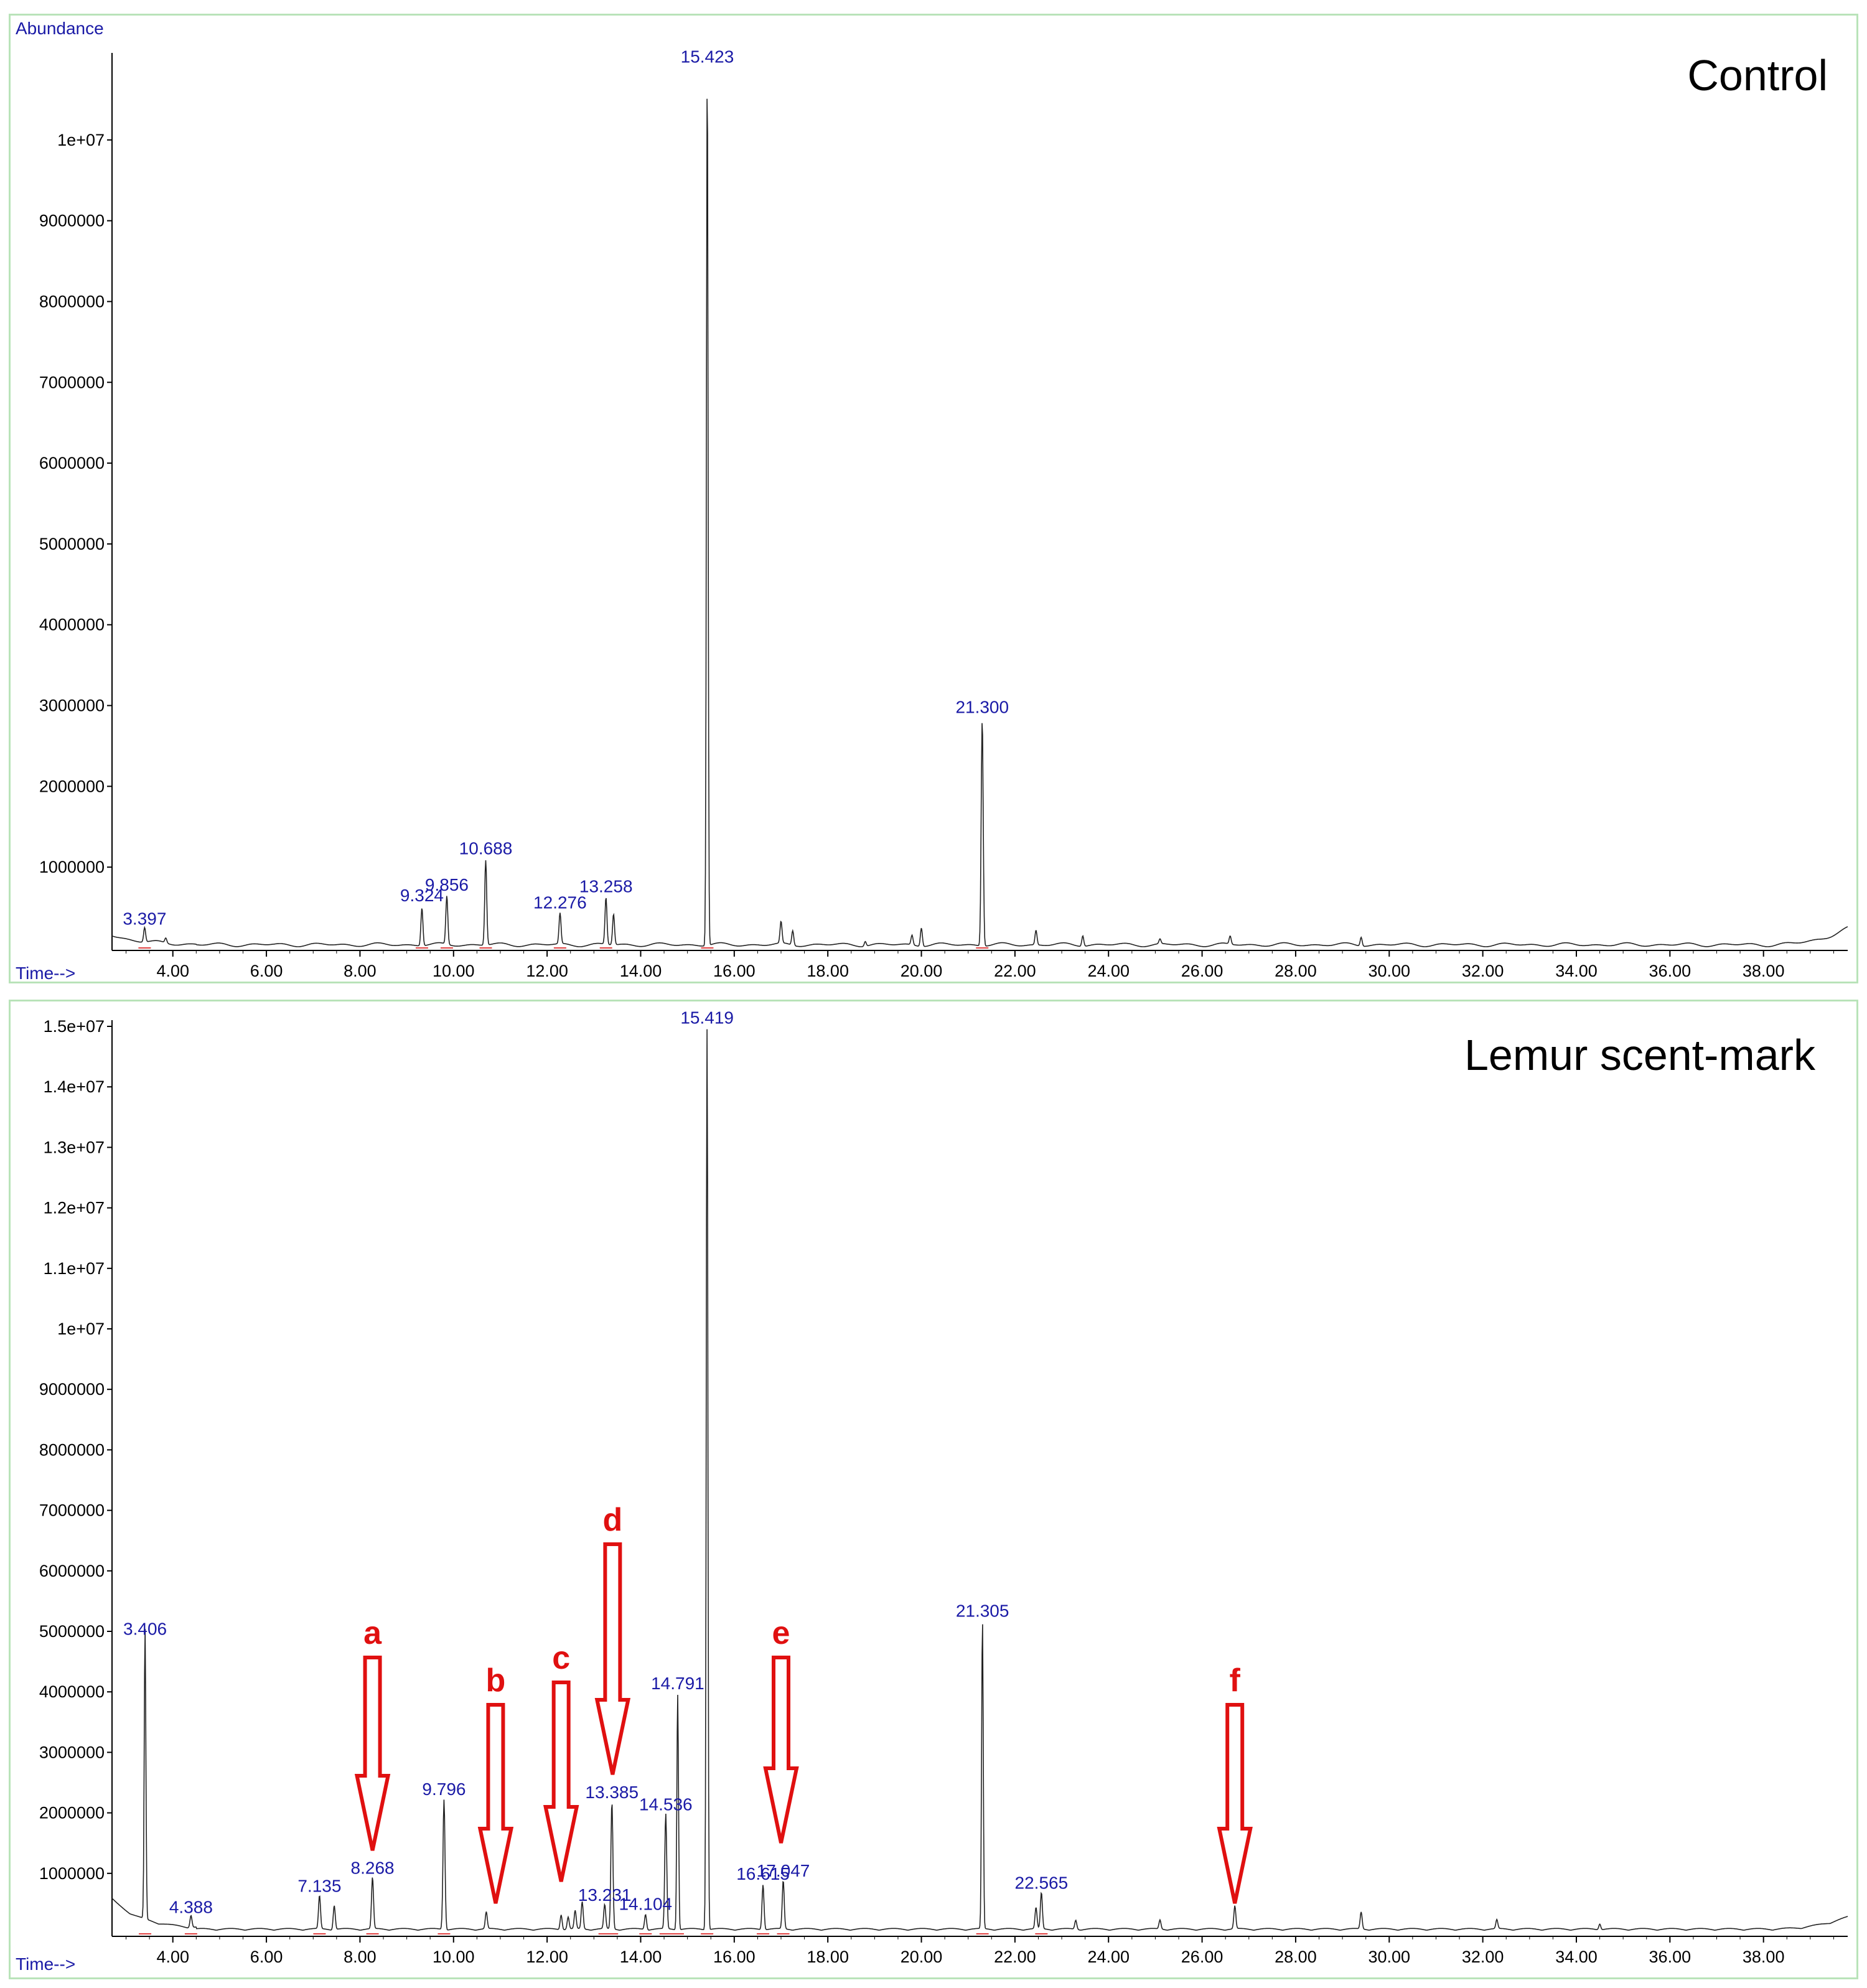  What do you see at coordinates (372, 1633) in the screenshot?
I see `annotation-label: a` at bounding box center [372, 1633].